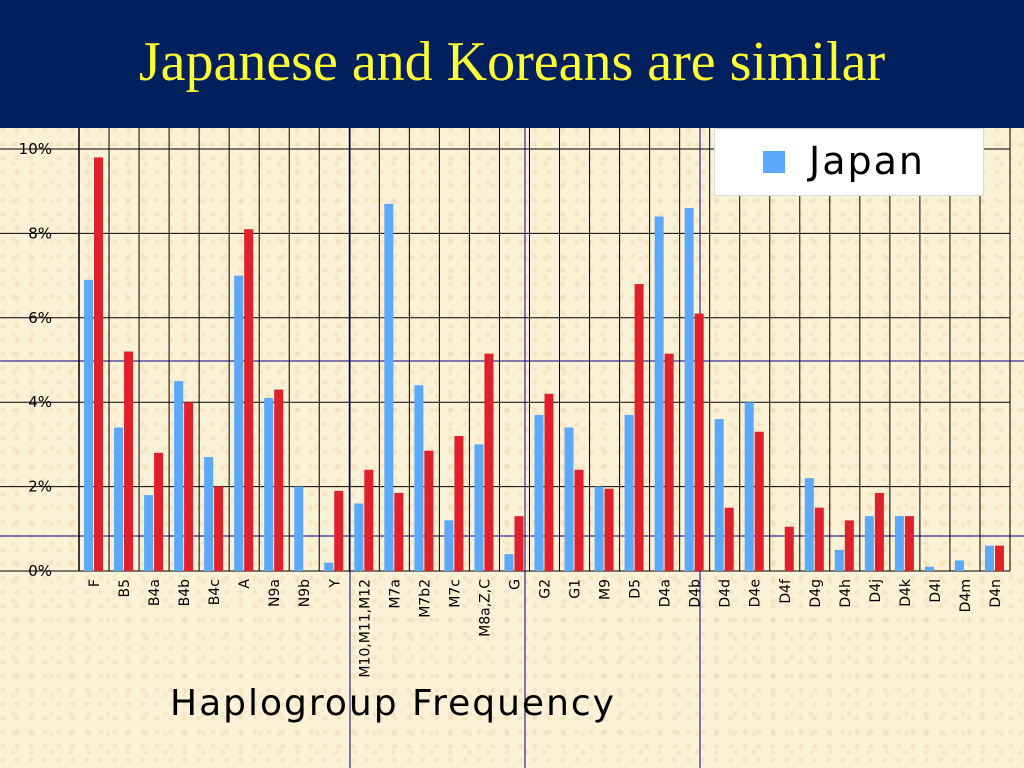  Describe the element at coordinates (40, 571) in the screenshot. I see `y-tick-label: 0%` at that location.